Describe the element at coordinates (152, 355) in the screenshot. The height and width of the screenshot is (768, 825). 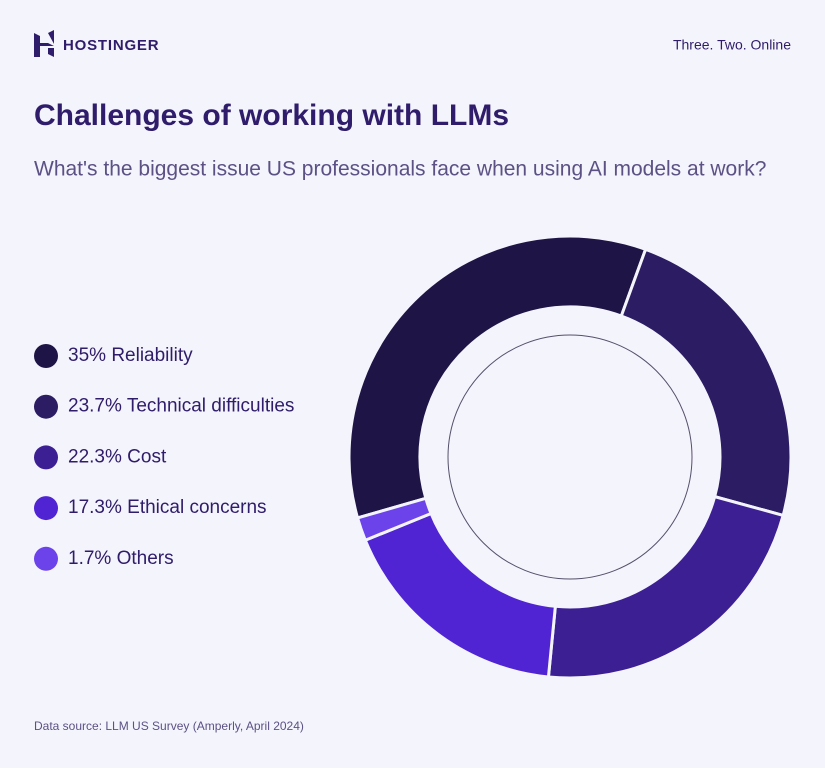
I see `legend-category: Reliability` at that location.